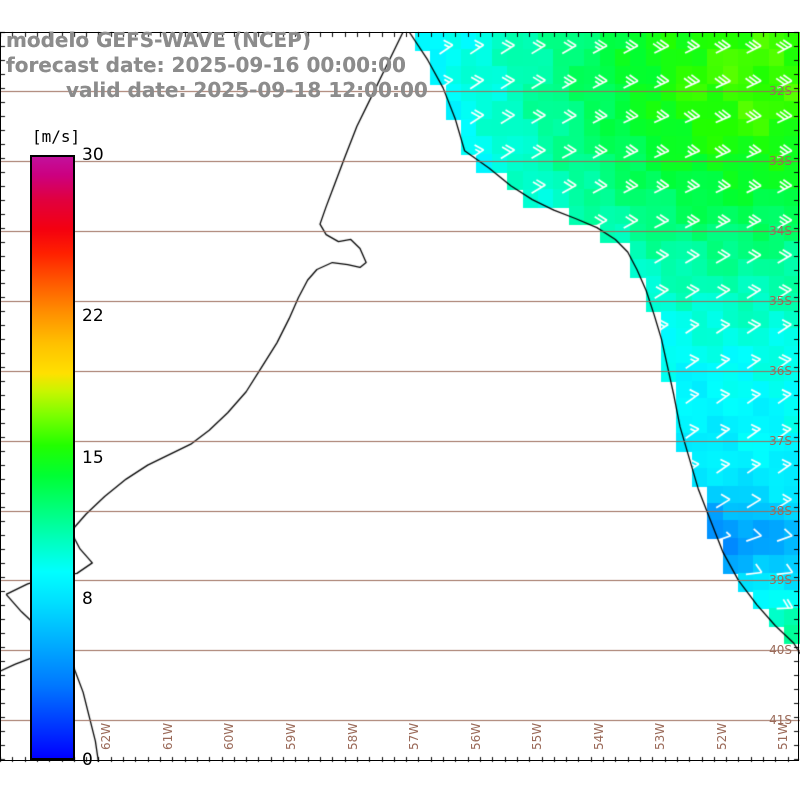 This screenshot has height=800, width=800. I want to click on title-model-line: modelo GEFS-WAVE (NCEP), so click(158, 40).